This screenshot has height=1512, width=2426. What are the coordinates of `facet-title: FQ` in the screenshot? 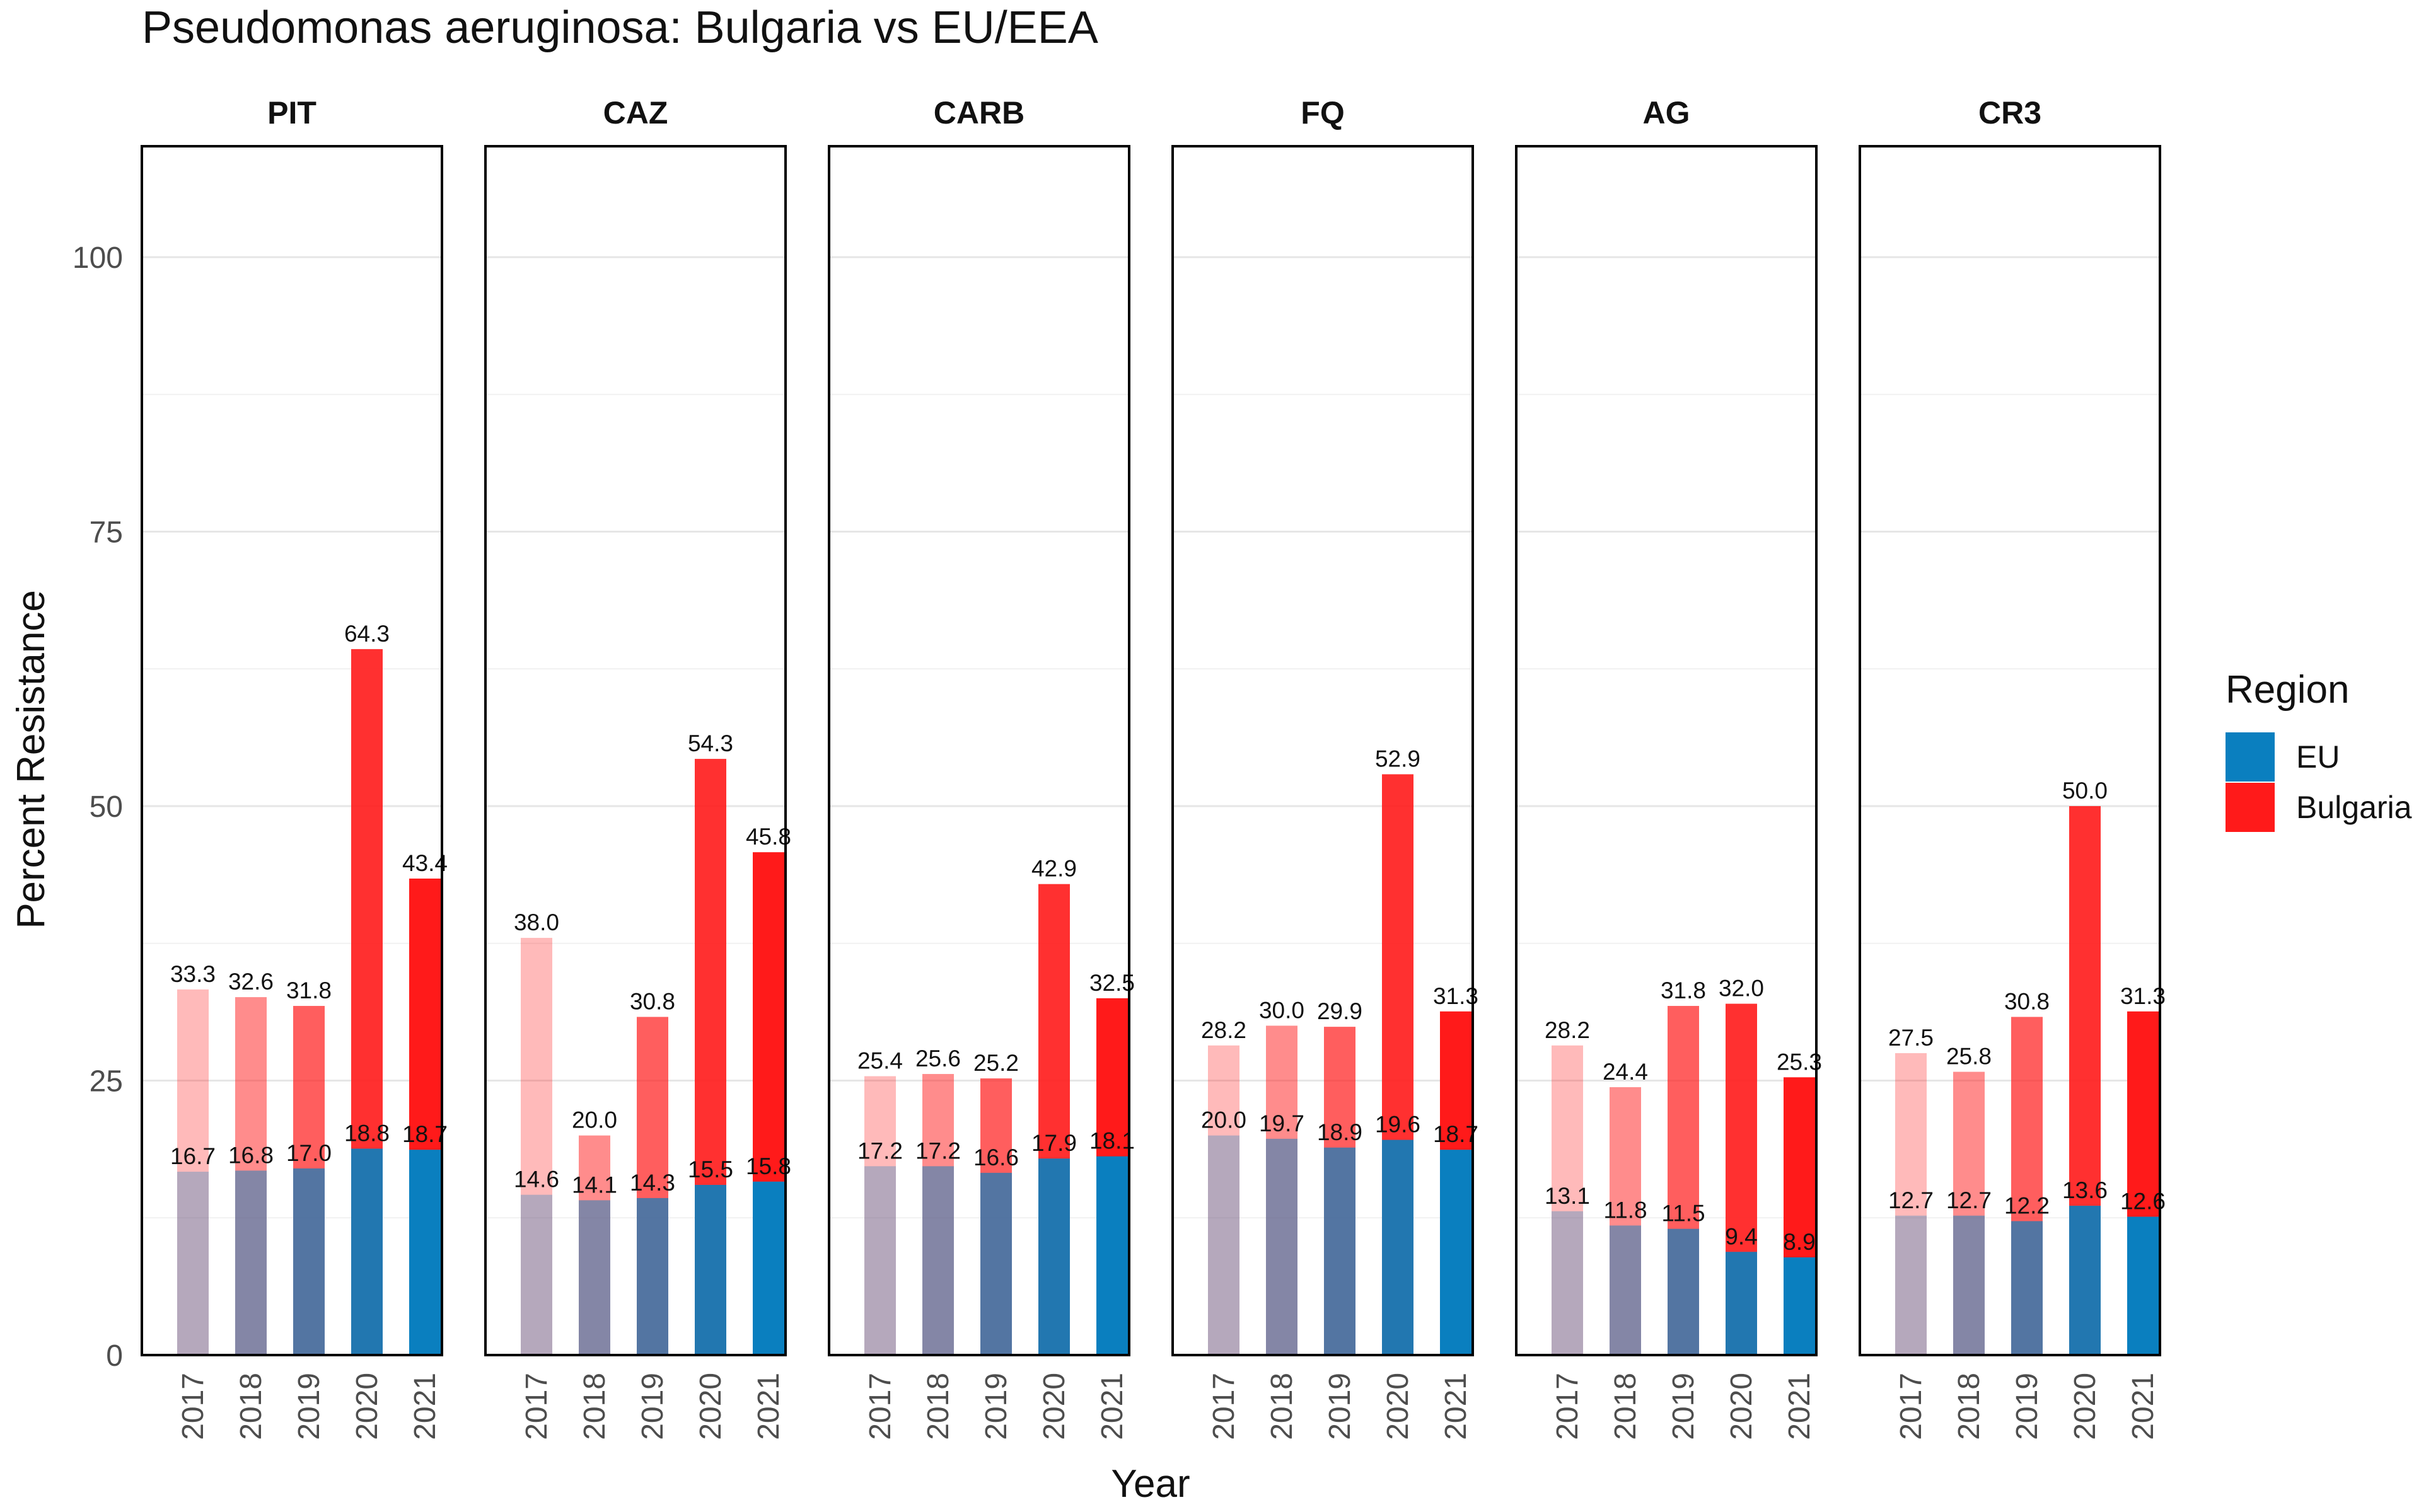 It's located at (1322, 112).